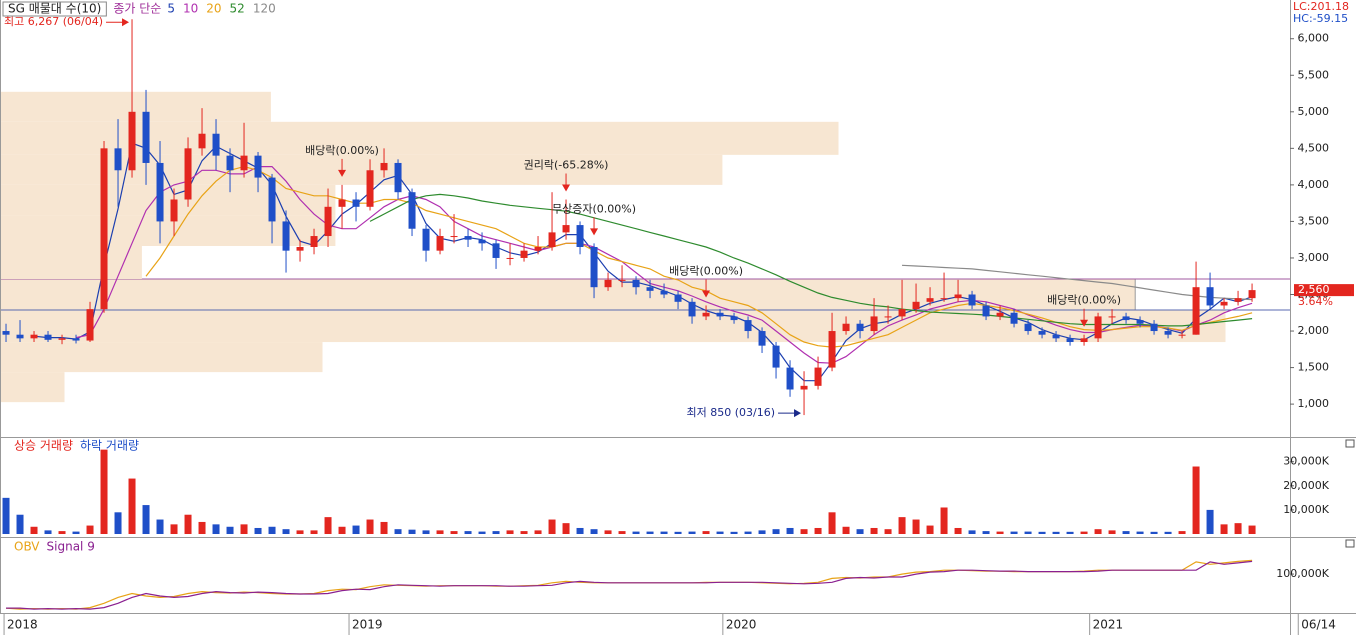  Describe the element at coordinates (54, 9) in the screenshot. I see `indicator-title: SG 매물대 수(10)` at that location.